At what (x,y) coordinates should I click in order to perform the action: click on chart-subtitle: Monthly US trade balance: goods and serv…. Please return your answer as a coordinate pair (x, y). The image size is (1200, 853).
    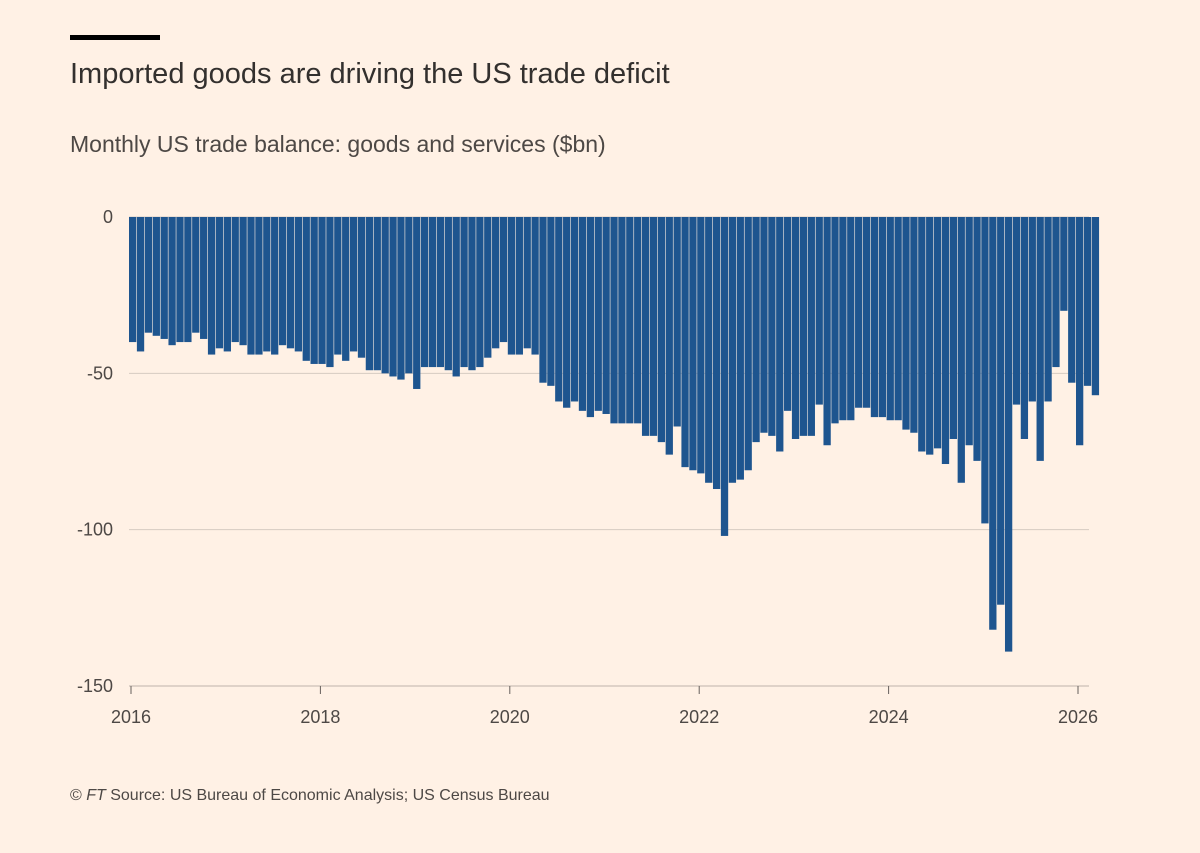
    Looking at the image, I should click on (338, 144).